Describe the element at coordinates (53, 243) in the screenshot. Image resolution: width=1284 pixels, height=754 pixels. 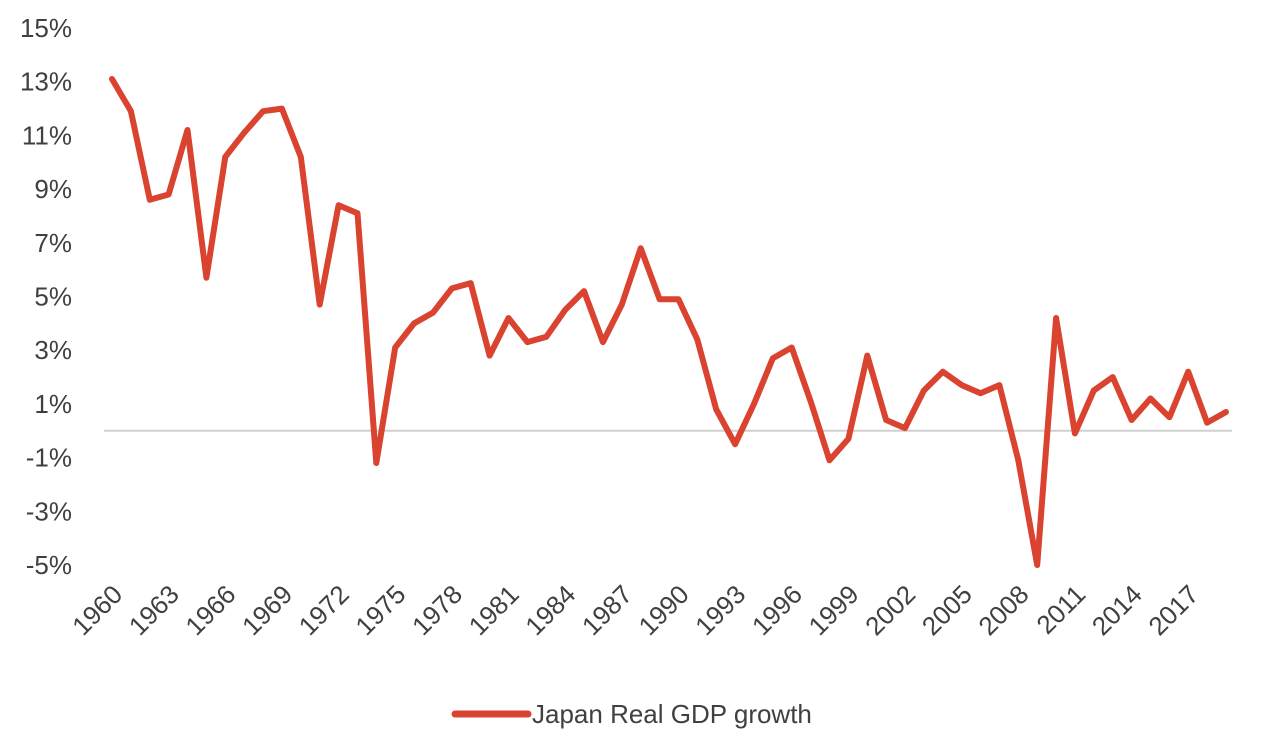
I see `y-tick-label: 7%` at that location.